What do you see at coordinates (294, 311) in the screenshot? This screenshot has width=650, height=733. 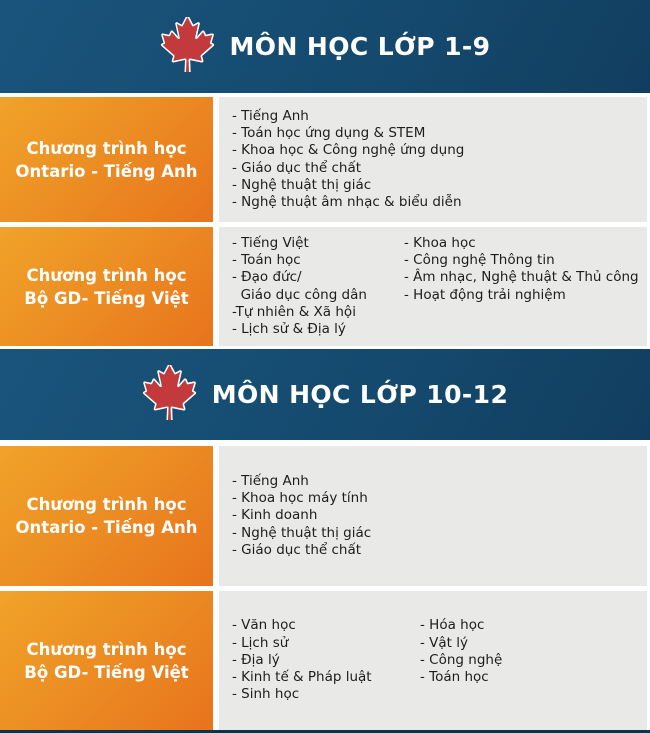 I see `subject-item: -Tự nhiên & Xã hội` at bounding box center [294, 311].